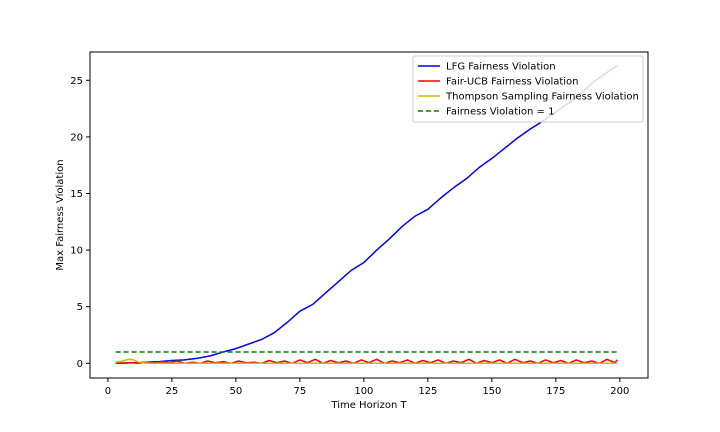  Describe the element at coordinates (501, 67) in the screenshot. I see `legend-label-lfg-fairness-violation: LFG Fairness Violation` at that location.